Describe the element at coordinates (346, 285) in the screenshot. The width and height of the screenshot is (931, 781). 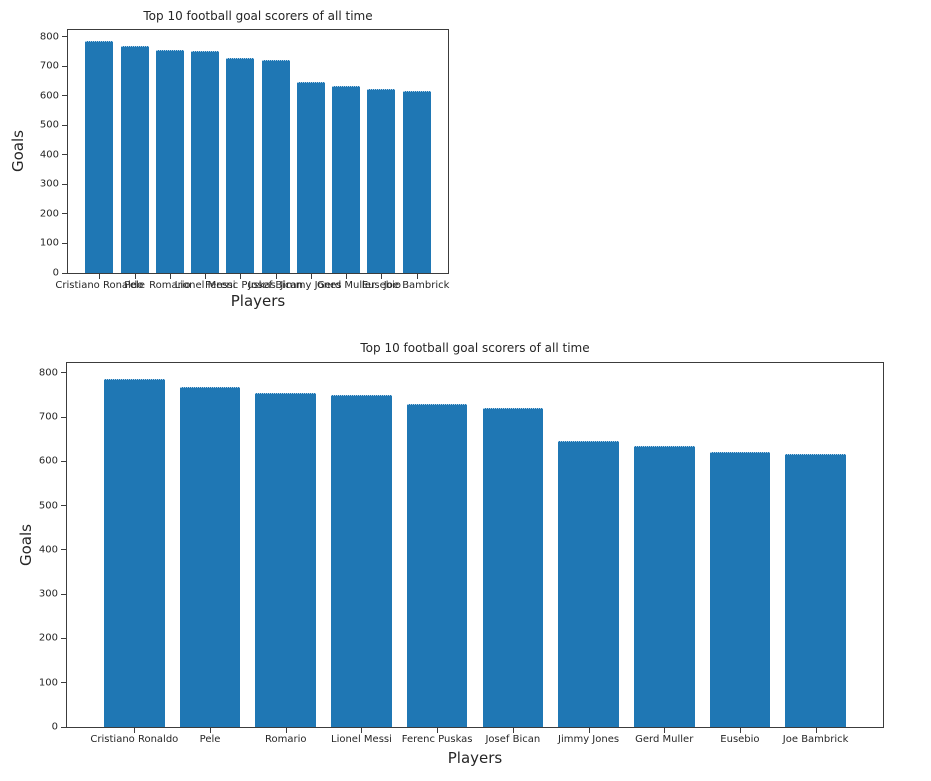
I see `x-tick-label: Gerd Muller` at that location.